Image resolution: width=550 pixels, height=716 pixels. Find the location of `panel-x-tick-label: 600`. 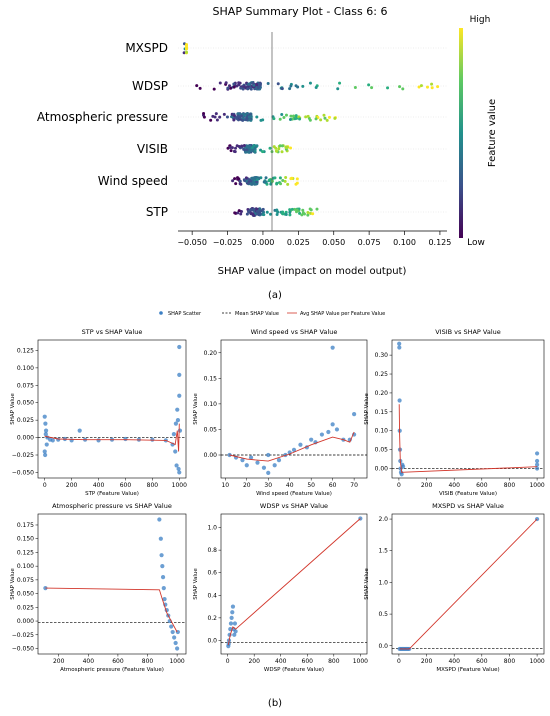

panel-x-tick-label: 600 is located at coordinates (118, 661).